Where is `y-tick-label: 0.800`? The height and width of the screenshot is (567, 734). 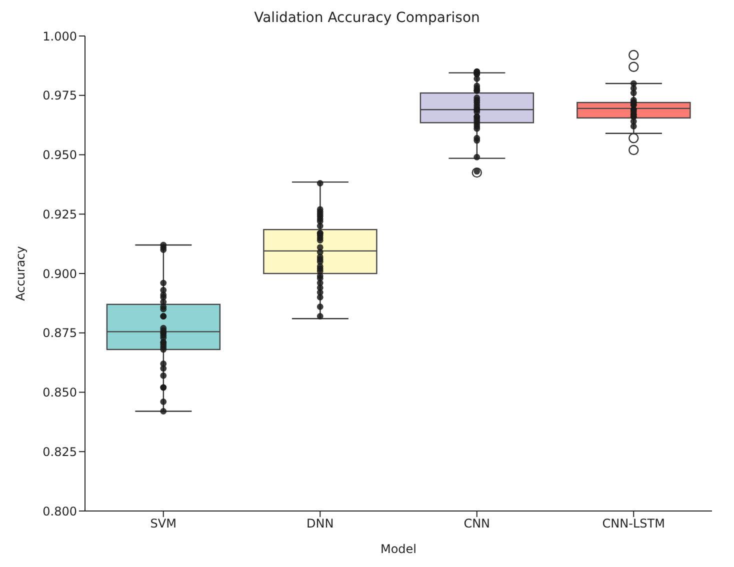
y-tick-label: 0.800 is located at coordinates (59, 511).